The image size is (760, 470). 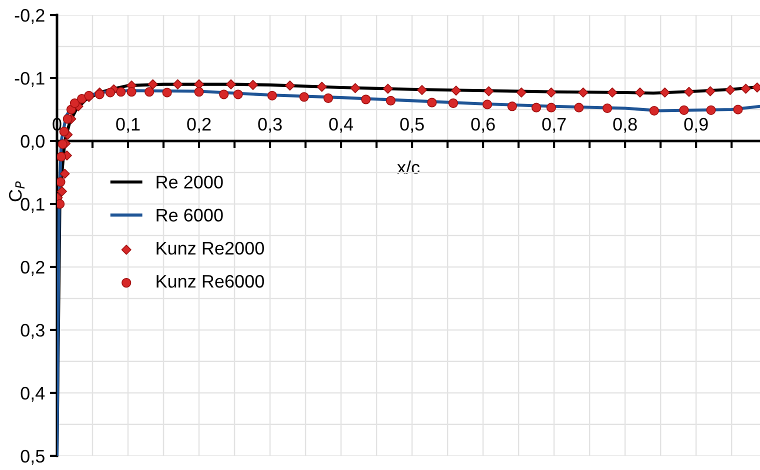 I want to click on y-tick-label: 0,3, so click(x=32, y=331).